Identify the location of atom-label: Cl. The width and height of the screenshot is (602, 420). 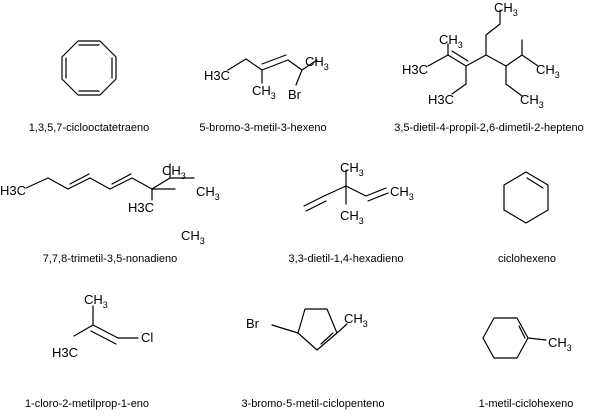
(147, 337).